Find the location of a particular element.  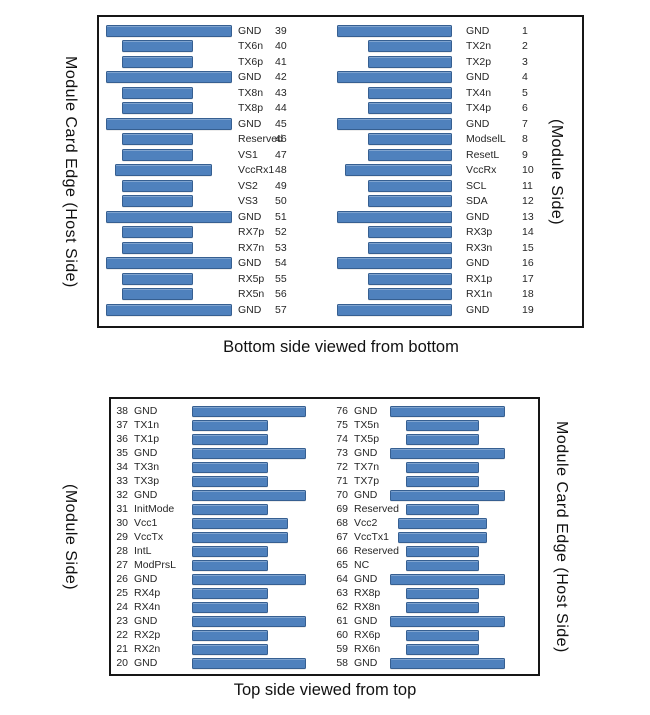

pin-row: 76 GND is located at coordinates (419, 411).